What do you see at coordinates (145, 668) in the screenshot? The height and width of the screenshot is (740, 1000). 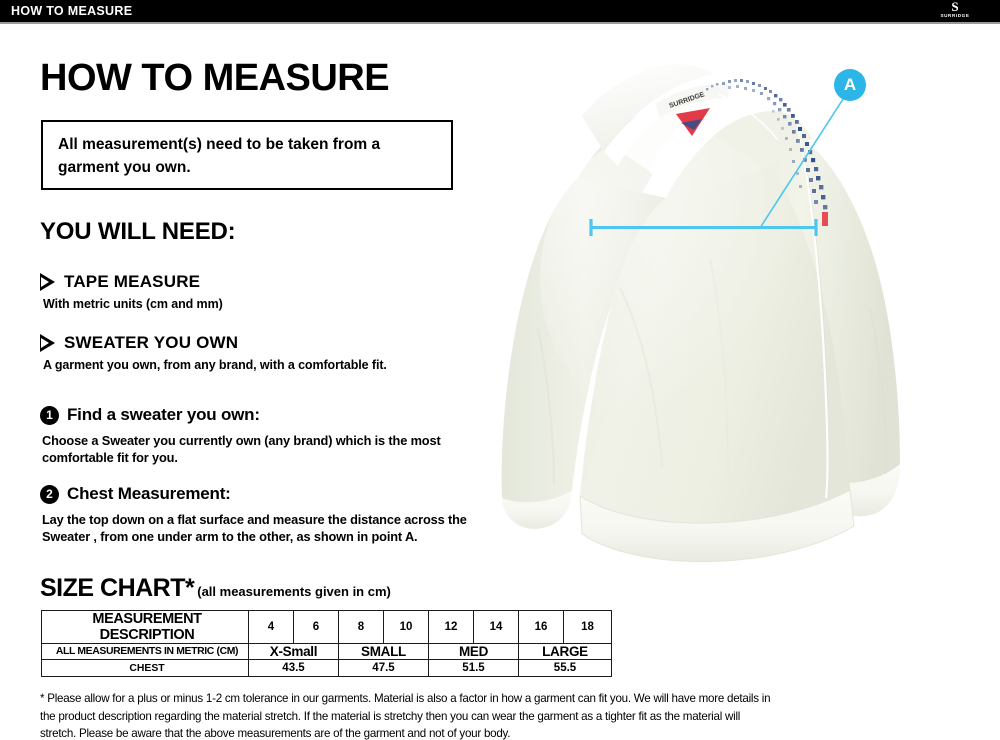 I see `table-row-label-chest: CHEST` at bounding box center [145, 668].